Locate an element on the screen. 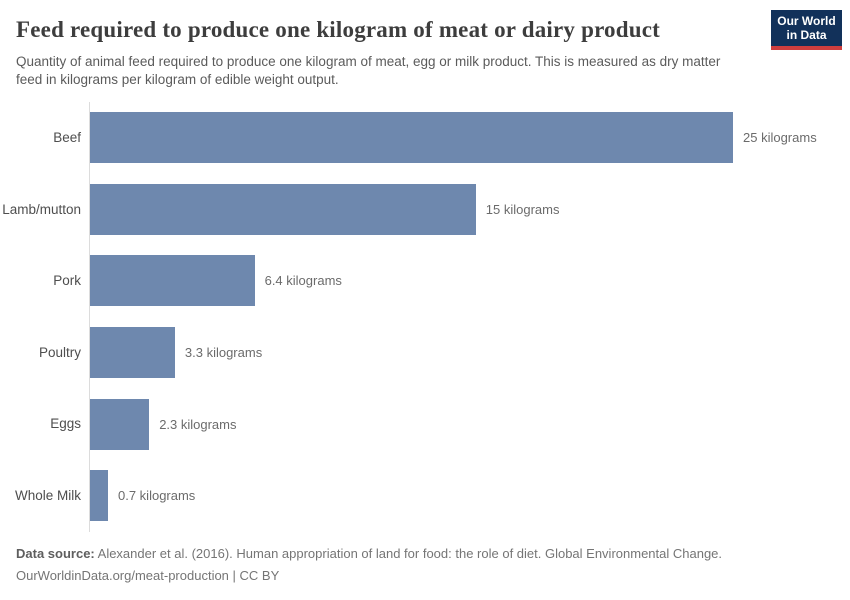 This screenshot has width=850, height=600. data-source-label: Data source: is located at coordinates (55, 553).